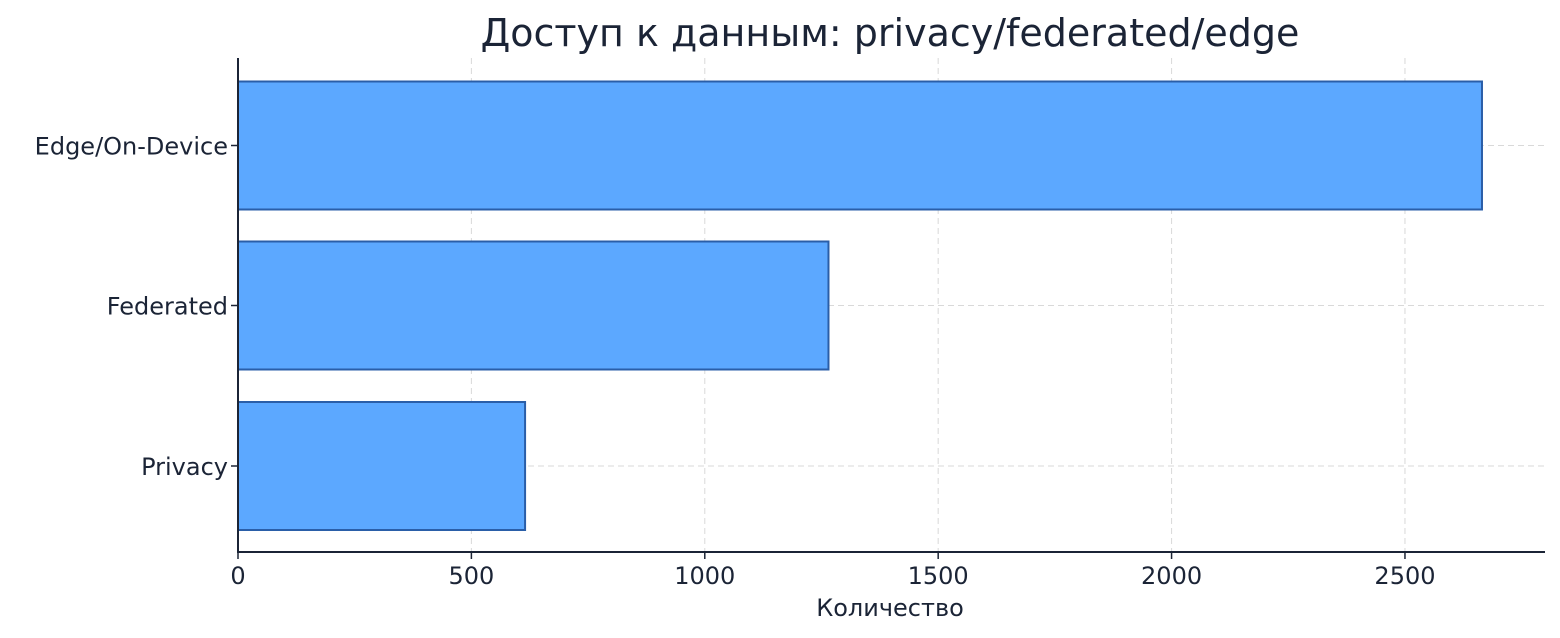  Describe the element at coordinates (237, 576) in the screenshot. I see `x-tick-label: 0` at that location.